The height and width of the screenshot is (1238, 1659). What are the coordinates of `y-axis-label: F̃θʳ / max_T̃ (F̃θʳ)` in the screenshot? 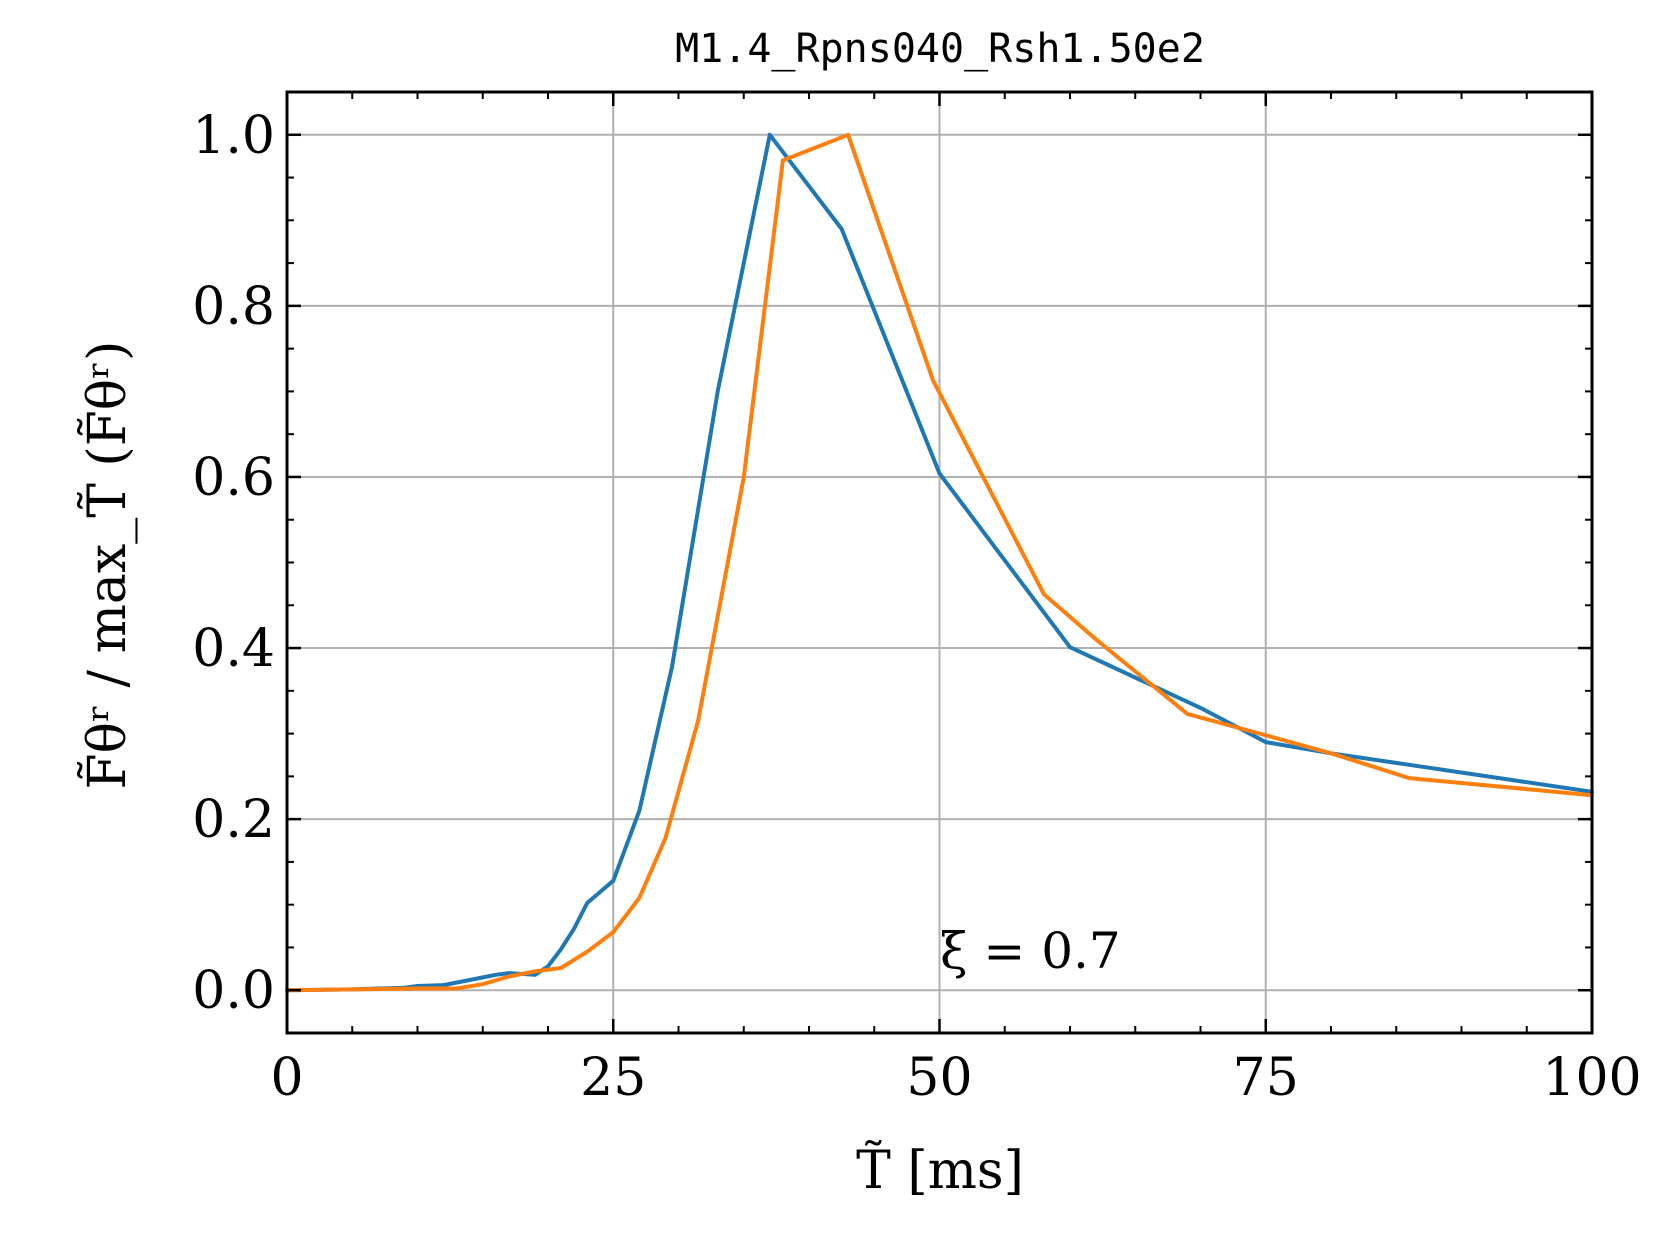 It's located at (107, 565).